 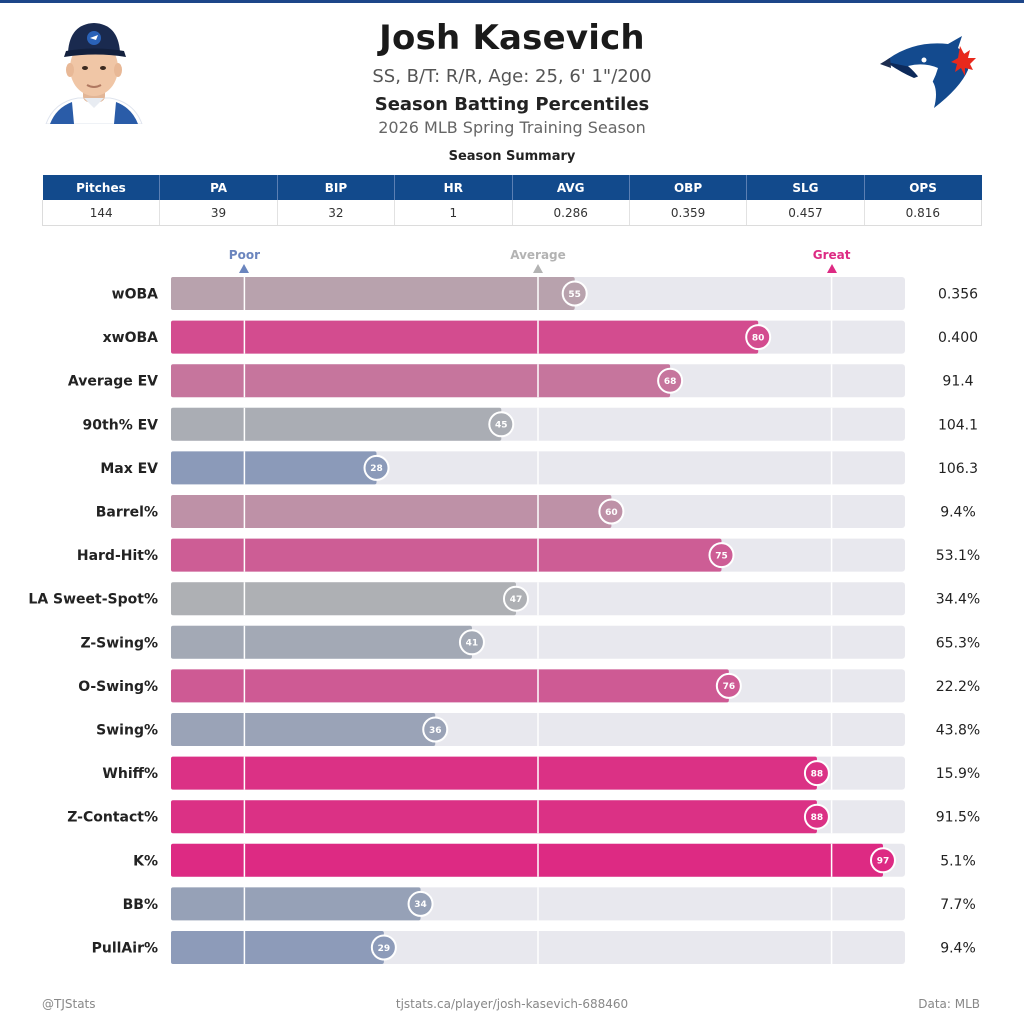 I want to click on percentile-label: 55, so click(x=574, y=295).